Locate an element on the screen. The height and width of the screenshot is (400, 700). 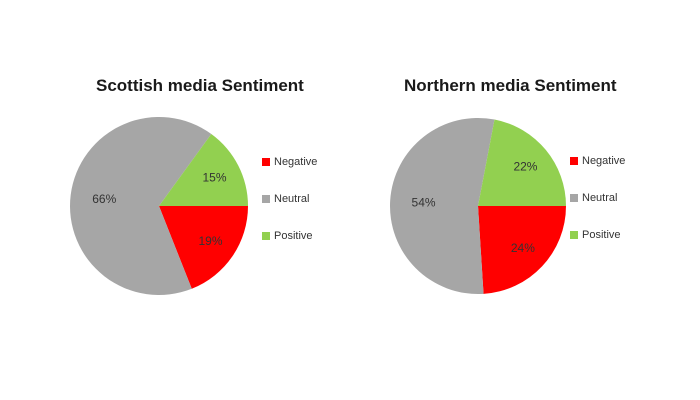
pie-svg: 19% 66% 15% is located at coordinates (159, 206).